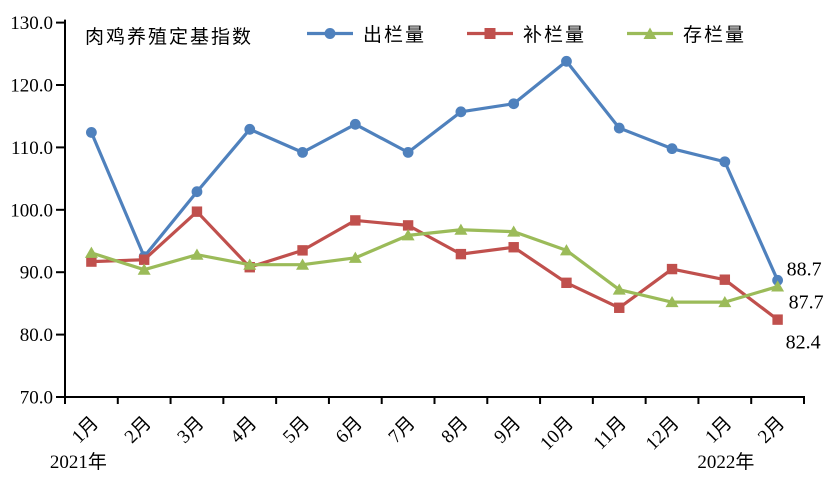 The image size is (835, 491). What do you see at coordinates (395, 35) in the screenshot?
I see `legend-label: 出栏量` at bounding box center [395, 35].